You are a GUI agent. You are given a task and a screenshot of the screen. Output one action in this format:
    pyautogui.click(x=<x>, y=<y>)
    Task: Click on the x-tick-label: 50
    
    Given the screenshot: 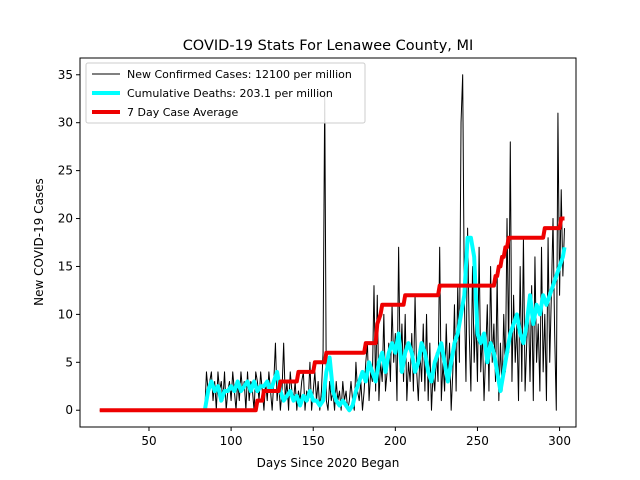 What is the action you would take?
    pyautogui.click(x=148, y=441)
    